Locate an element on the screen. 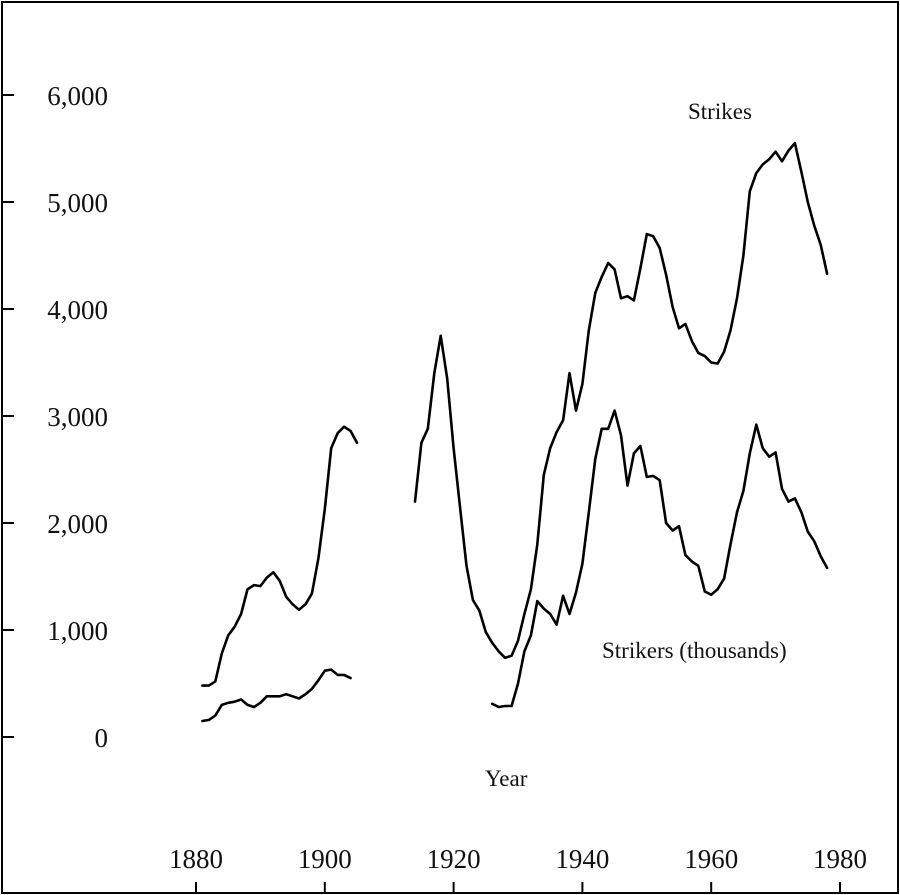 This screenshot has width=900, height=895. x-tick-label: 1940 is located at coordinates (582, 859).